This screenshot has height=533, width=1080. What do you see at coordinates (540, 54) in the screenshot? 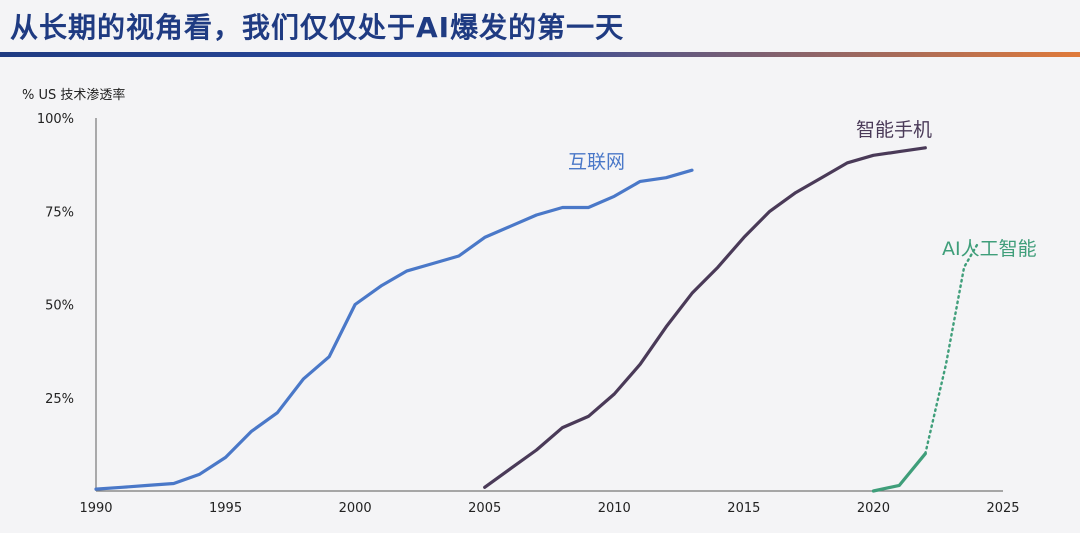
I see `title-underline` at bounding box center [540, 54].